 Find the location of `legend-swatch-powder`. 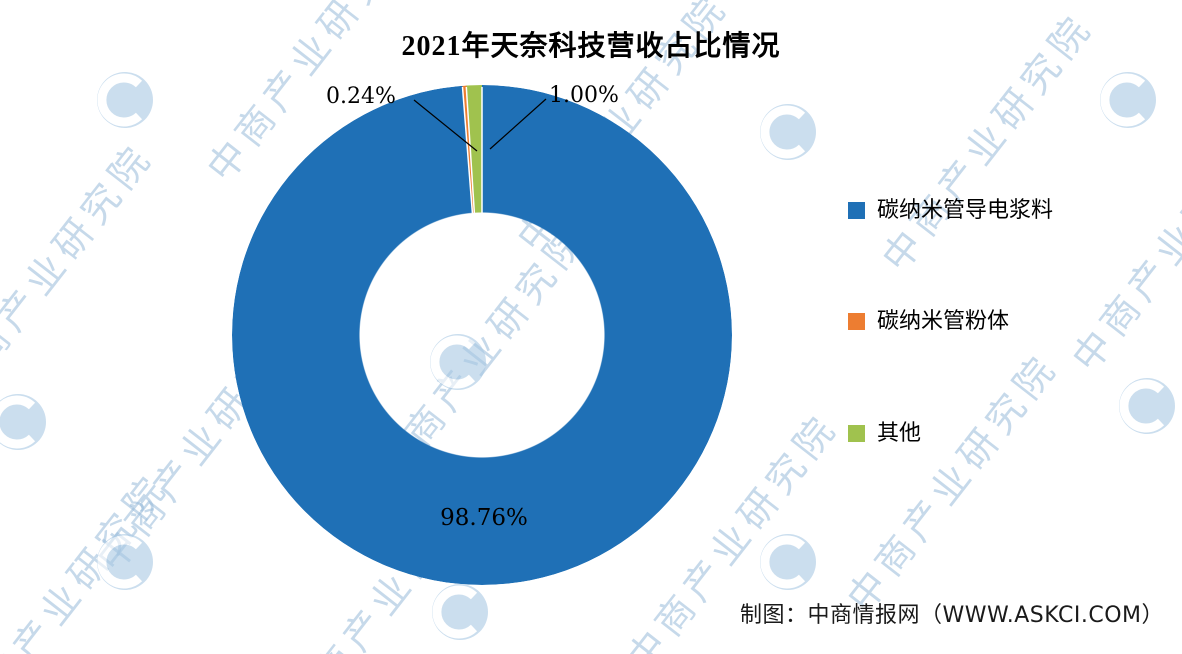

legend-swatch-powder is located at coordinates (856, 322).